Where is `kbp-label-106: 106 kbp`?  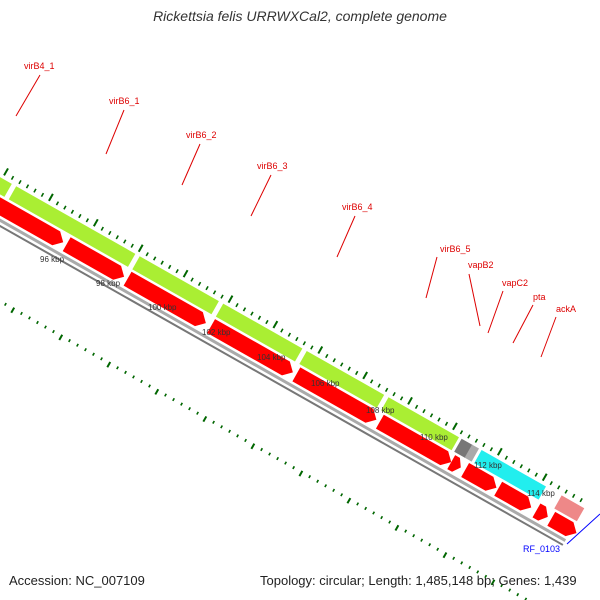
kbp-label-106: 106 kbp is located at coordinates (325, 383).